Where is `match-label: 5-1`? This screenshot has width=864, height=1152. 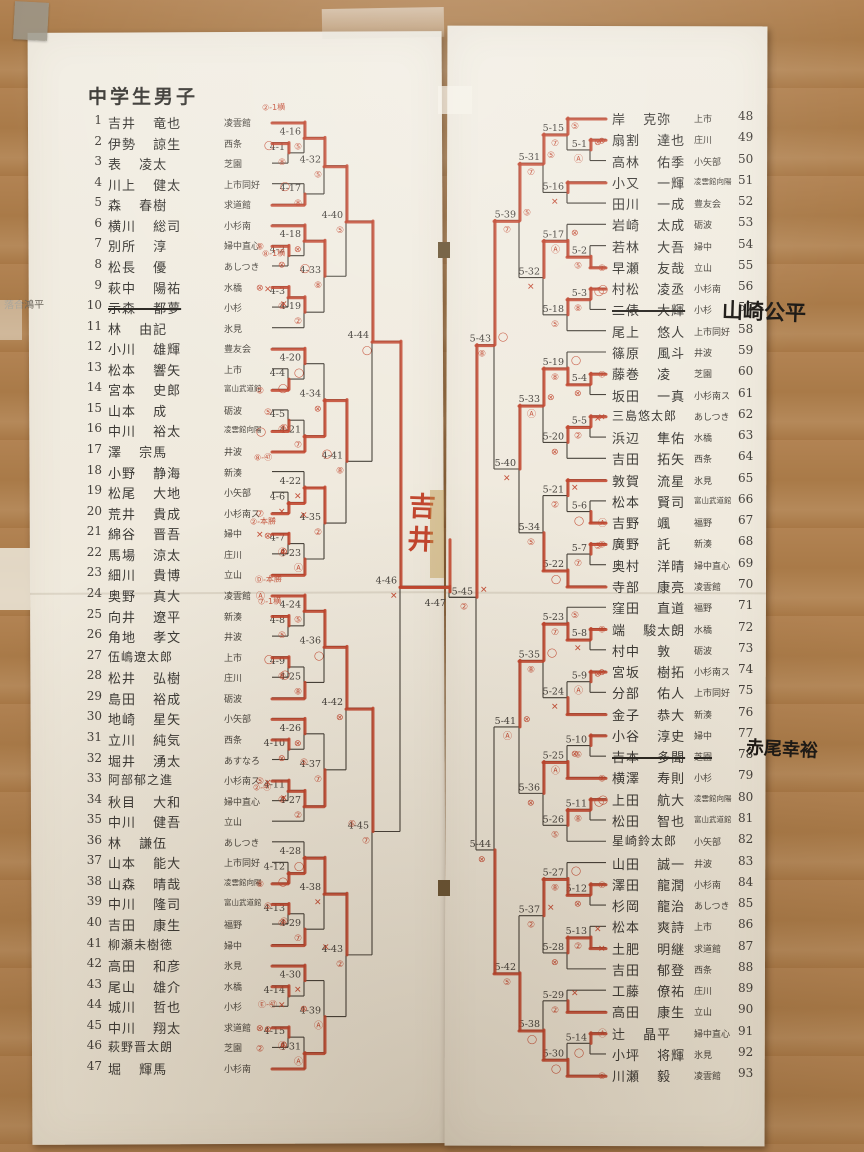
match-label: 5-1 is located at coordinates (579, 144).